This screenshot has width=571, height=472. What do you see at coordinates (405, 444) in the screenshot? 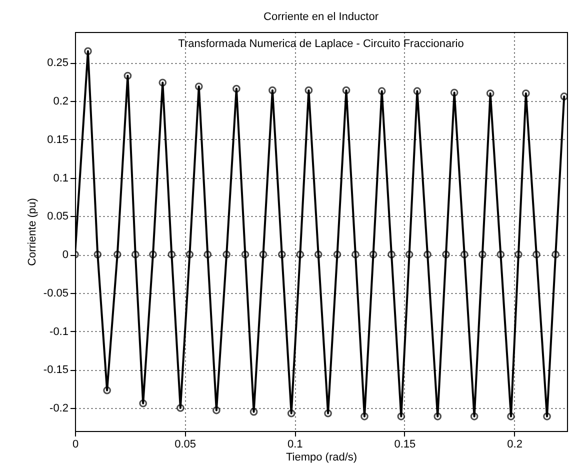
I see `x-tick-label: 0.15` at bounding box center [405, 444].